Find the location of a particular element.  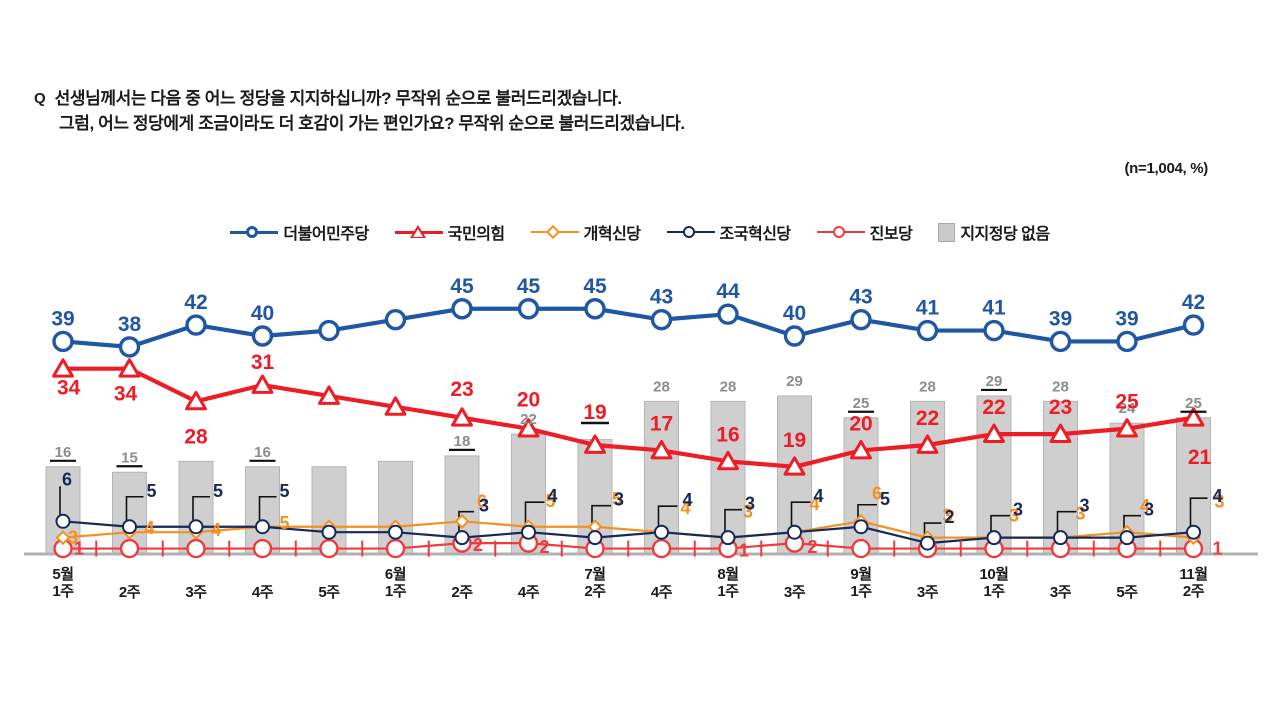

legend-item-none: 지지정당 없음 is located at coordinates (994, 232).